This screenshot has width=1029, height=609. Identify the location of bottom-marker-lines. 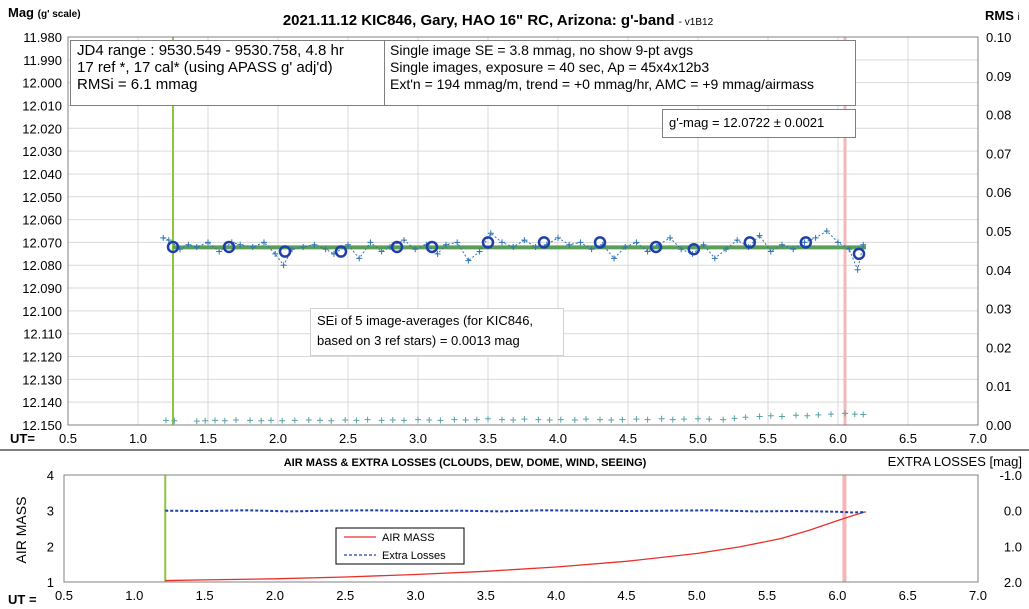
(505, 528).